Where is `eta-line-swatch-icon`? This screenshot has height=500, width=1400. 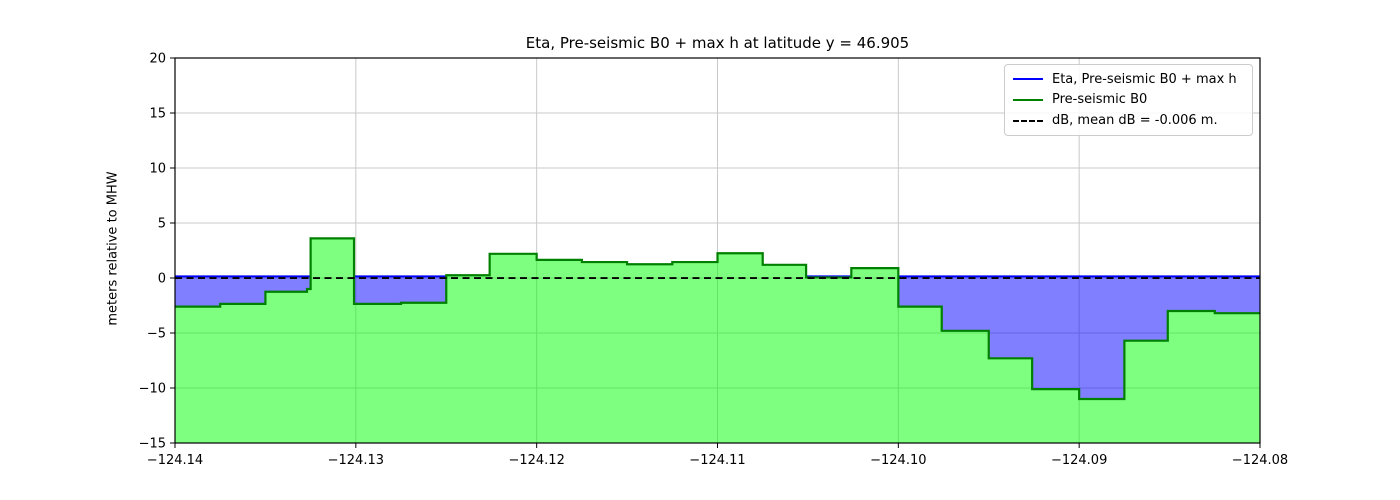 eta-line-swatch-icon is located at coordinates (1028, 79).